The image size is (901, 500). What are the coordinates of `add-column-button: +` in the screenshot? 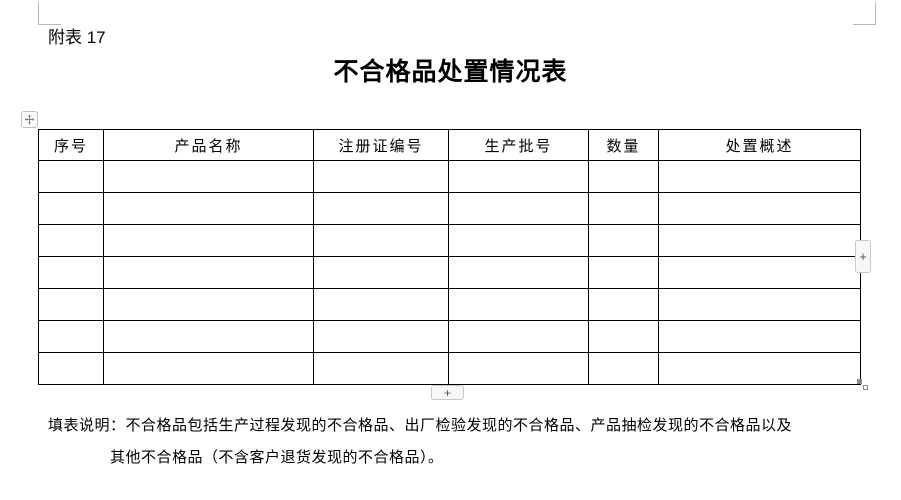 It's located at (863, 256).